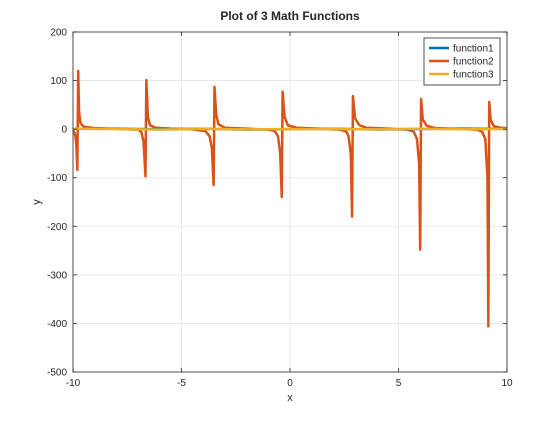 Image resolution: width=560 pixels, height=425 pixels. I want to click on y-tick-label: 200, so click(58, 33).